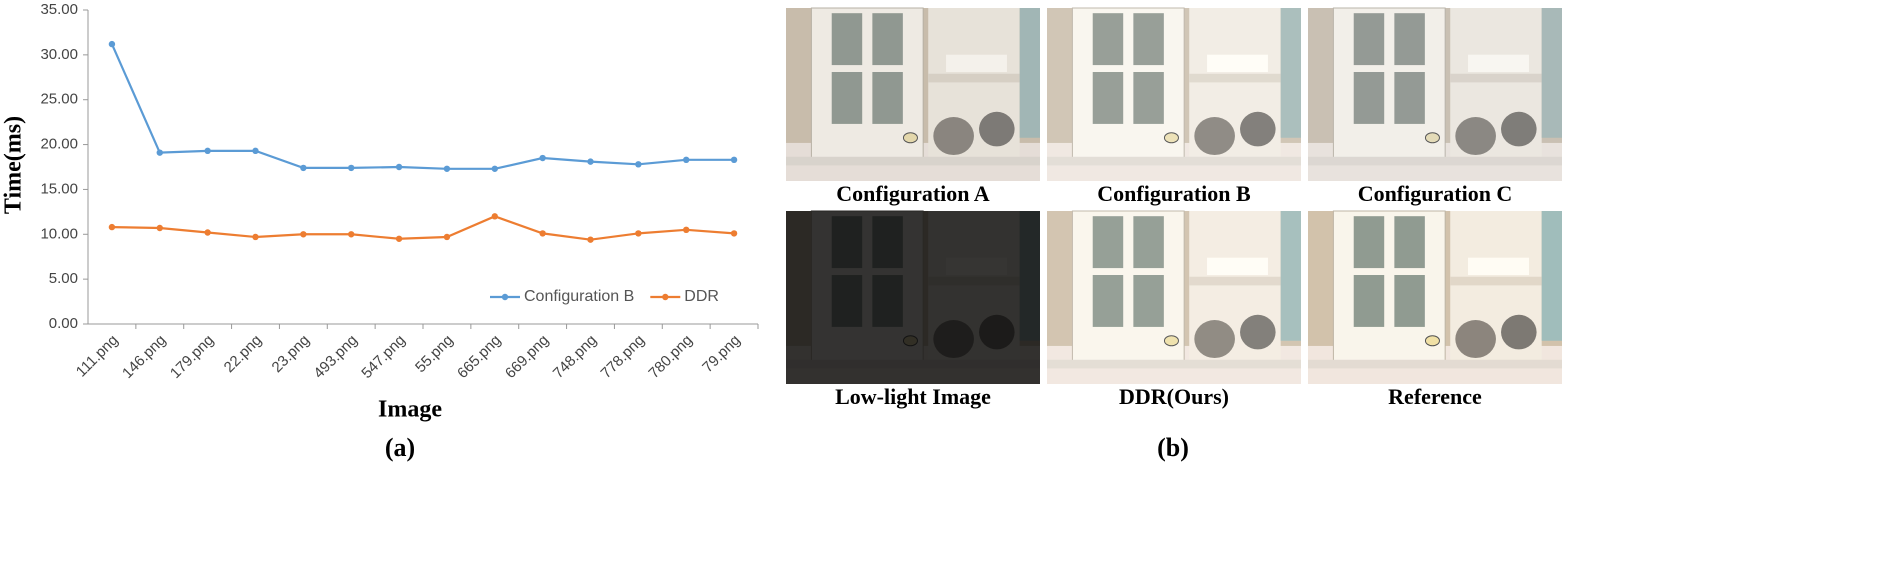 Image resolution: width=1900 pixels, height=567 pixels. What do you see at coordinates (410, 410) in the screenshot?
I see `x-axis-label: Image` at bounding box center [410, 410].